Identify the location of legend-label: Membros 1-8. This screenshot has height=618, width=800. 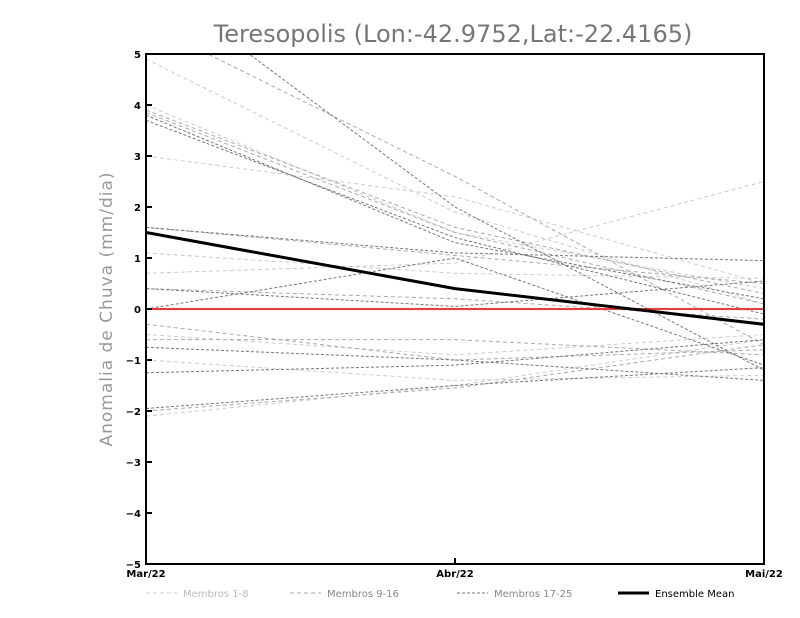
(216, 594).